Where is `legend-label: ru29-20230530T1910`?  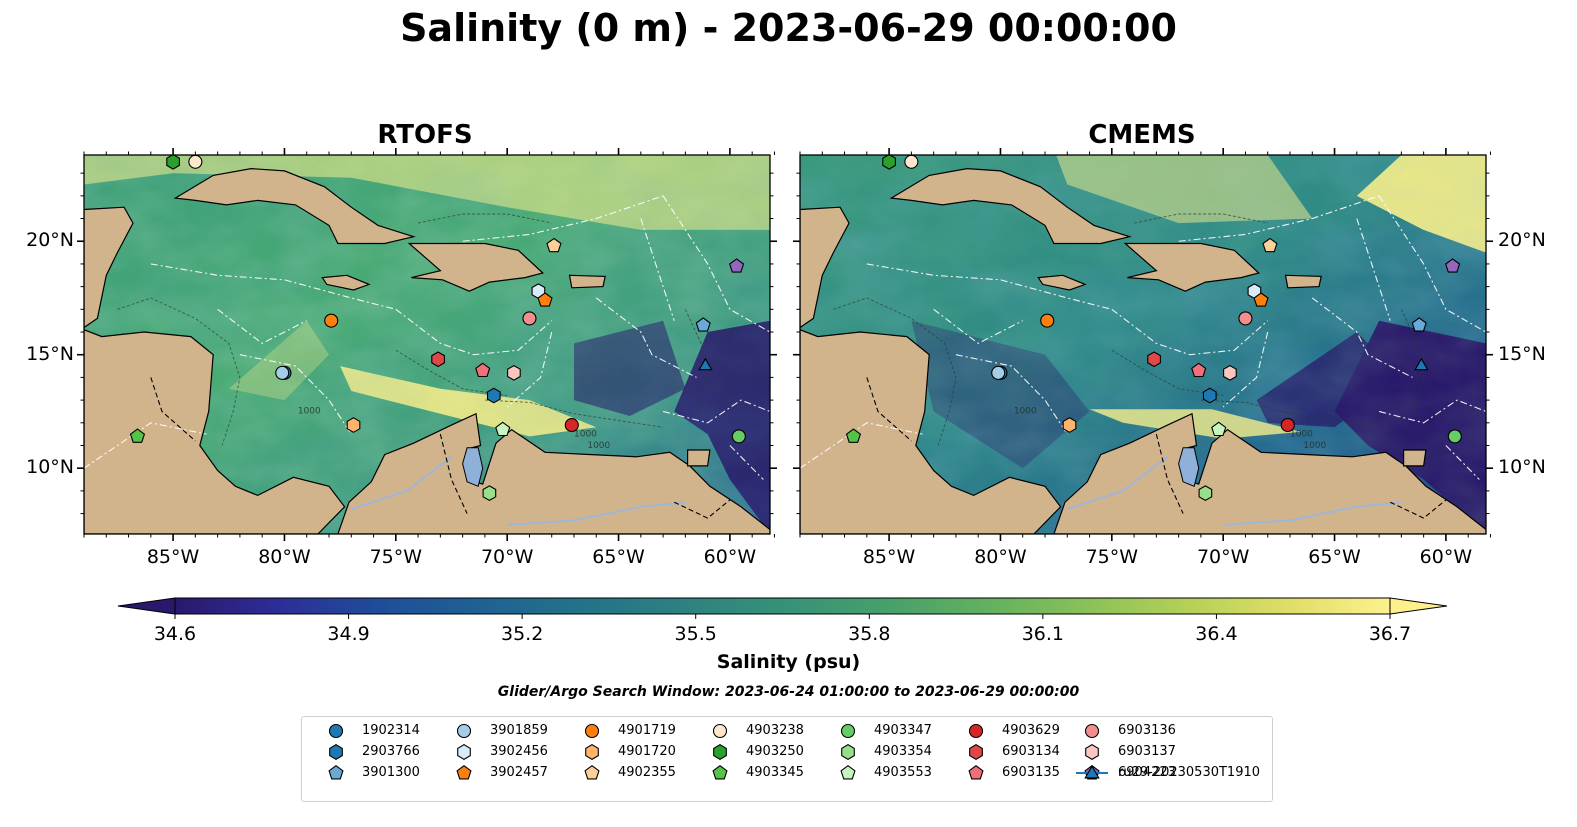
legend-label: ru29-20230530T1910 is located at coordinates (1189, 772).